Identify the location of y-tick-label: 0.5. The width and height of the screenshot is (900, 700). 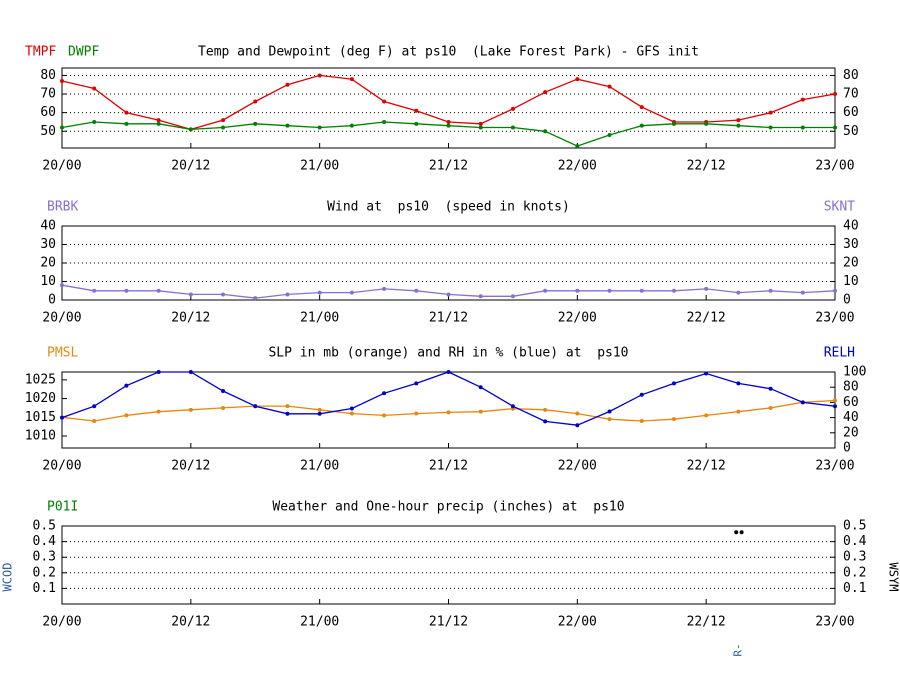
(44, 526).